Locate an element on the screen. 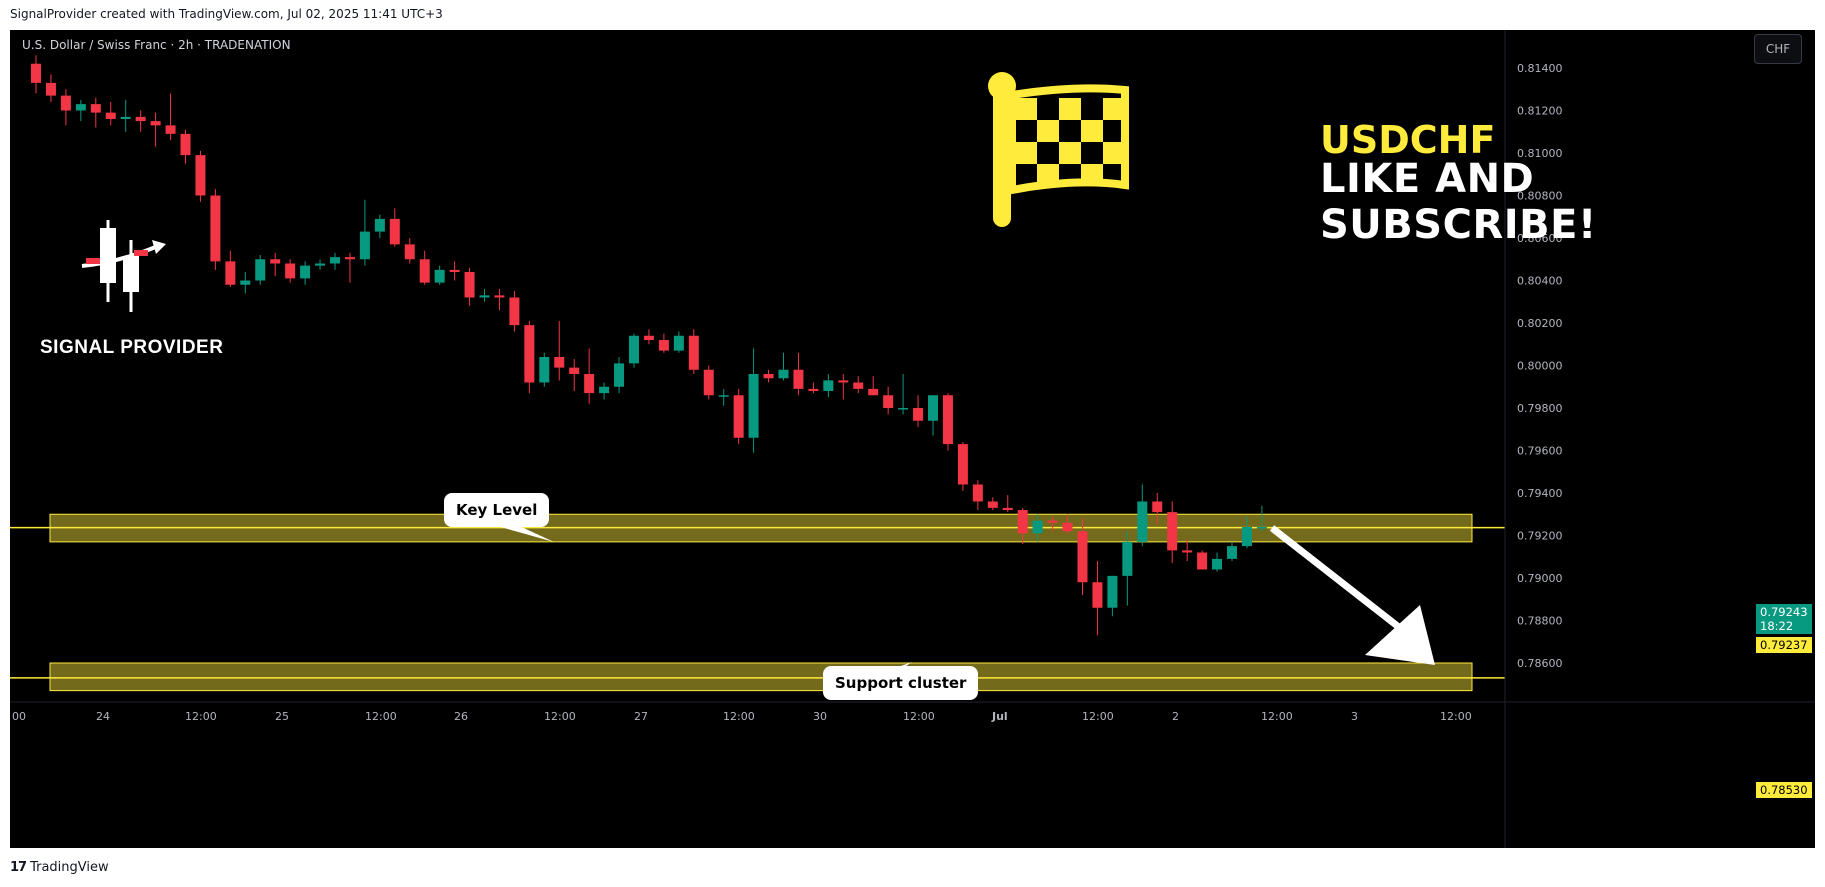 The width and height of the screenshot is (1825, 887). current-price: 0.79243 is located at coordinates (1784, 612).